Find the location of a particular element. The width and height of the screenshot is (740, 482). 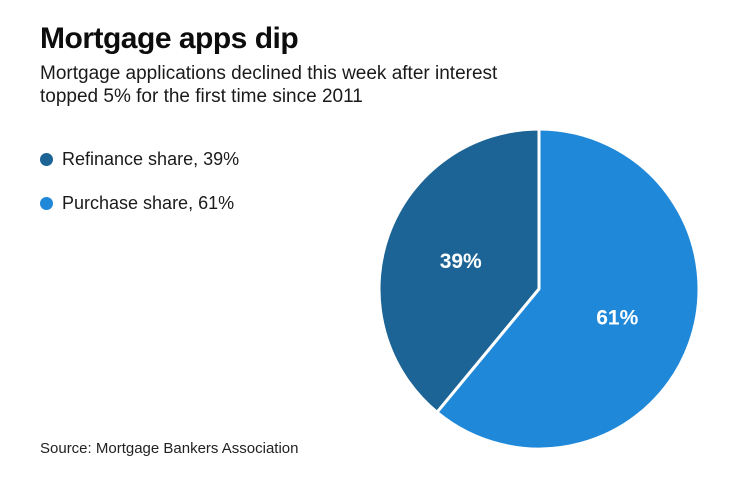

source-note: Source: Mortgage Bankers Association is located at coordinates (169, 448).